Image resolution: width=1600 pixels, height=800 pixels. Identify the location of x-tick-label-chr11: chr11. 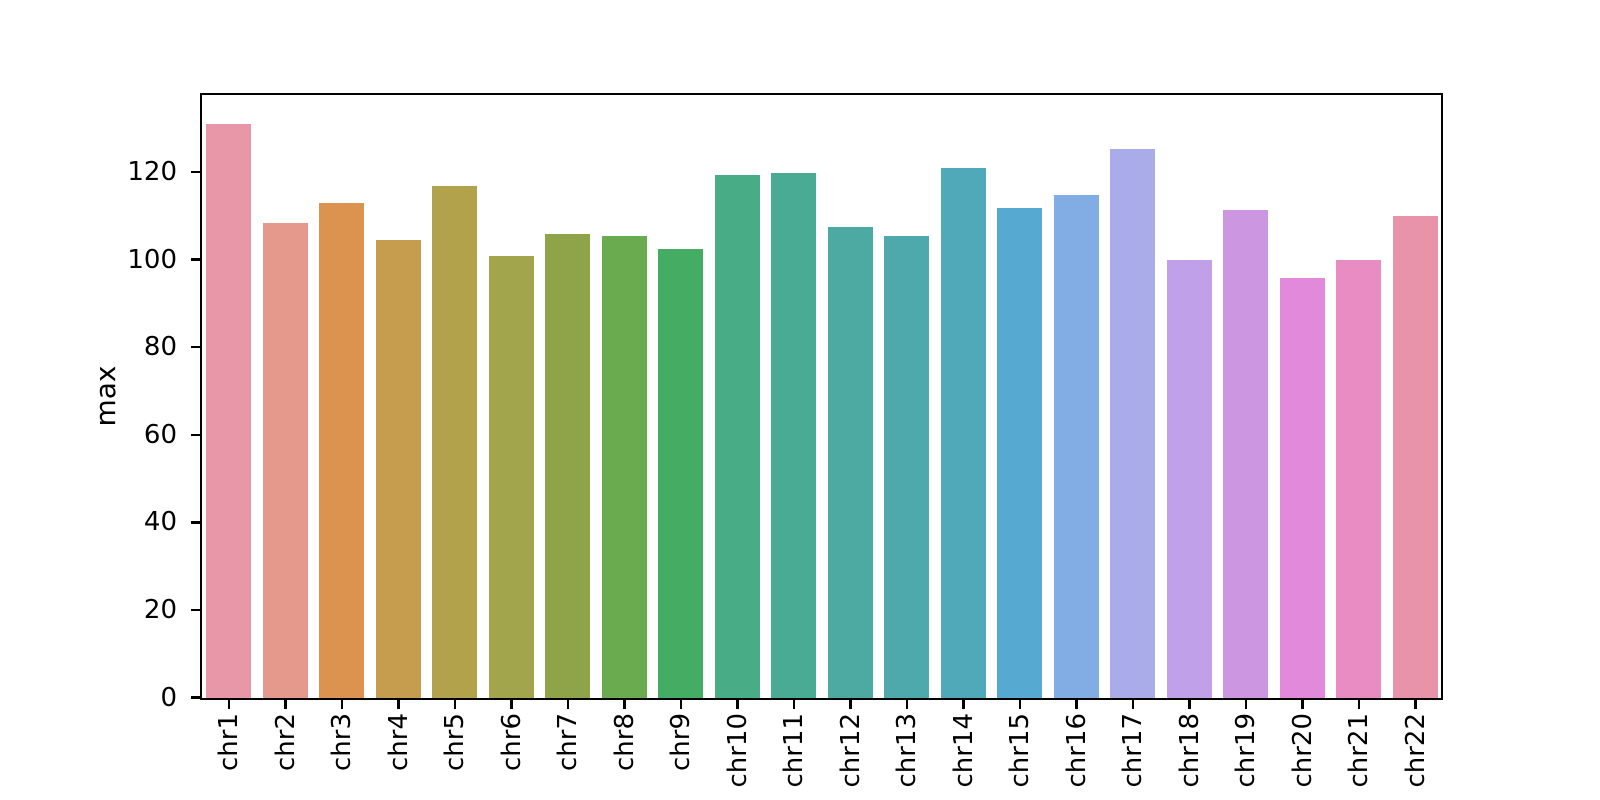
(794, 750).